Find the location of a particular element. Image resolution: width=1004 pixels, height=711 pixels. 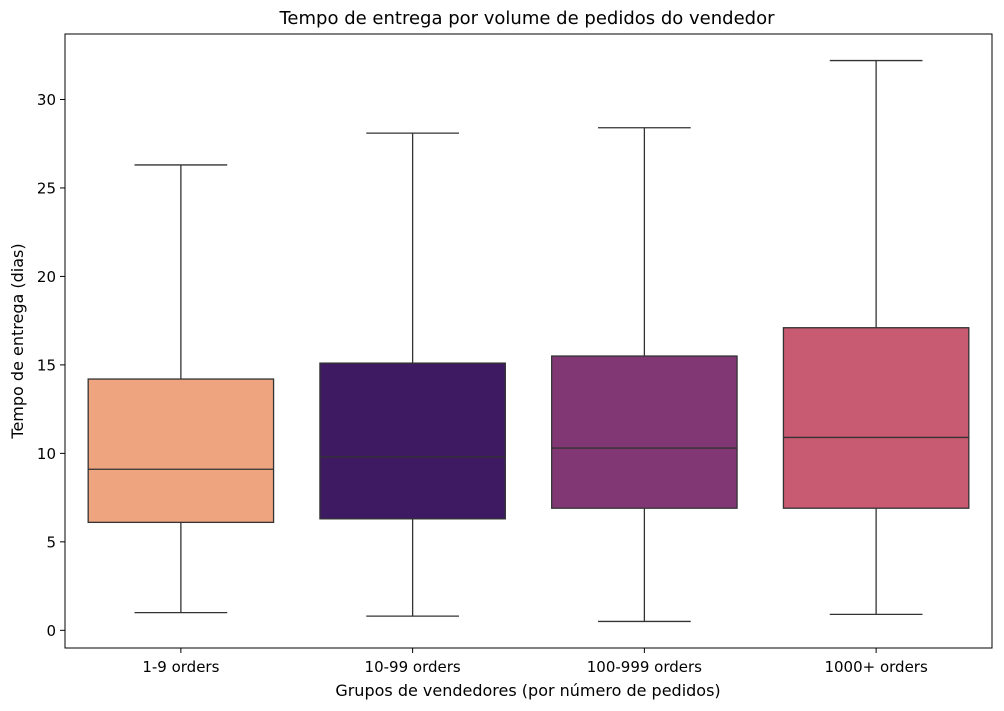

y-tick-label: 0 is located at coordinates (51, 631).